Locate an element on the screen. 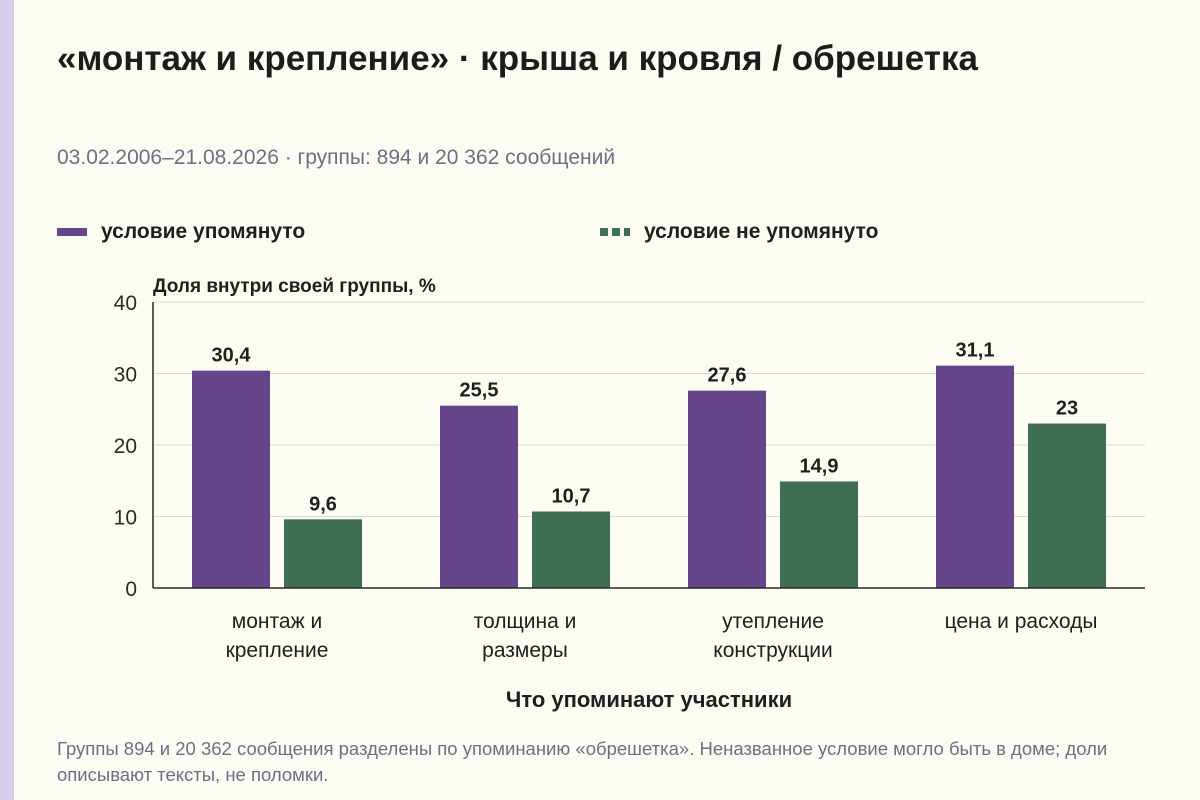 The height and width of the screenshot is (800, 1200). x-tick-label: толщина и is located at coordinates (525, 621).